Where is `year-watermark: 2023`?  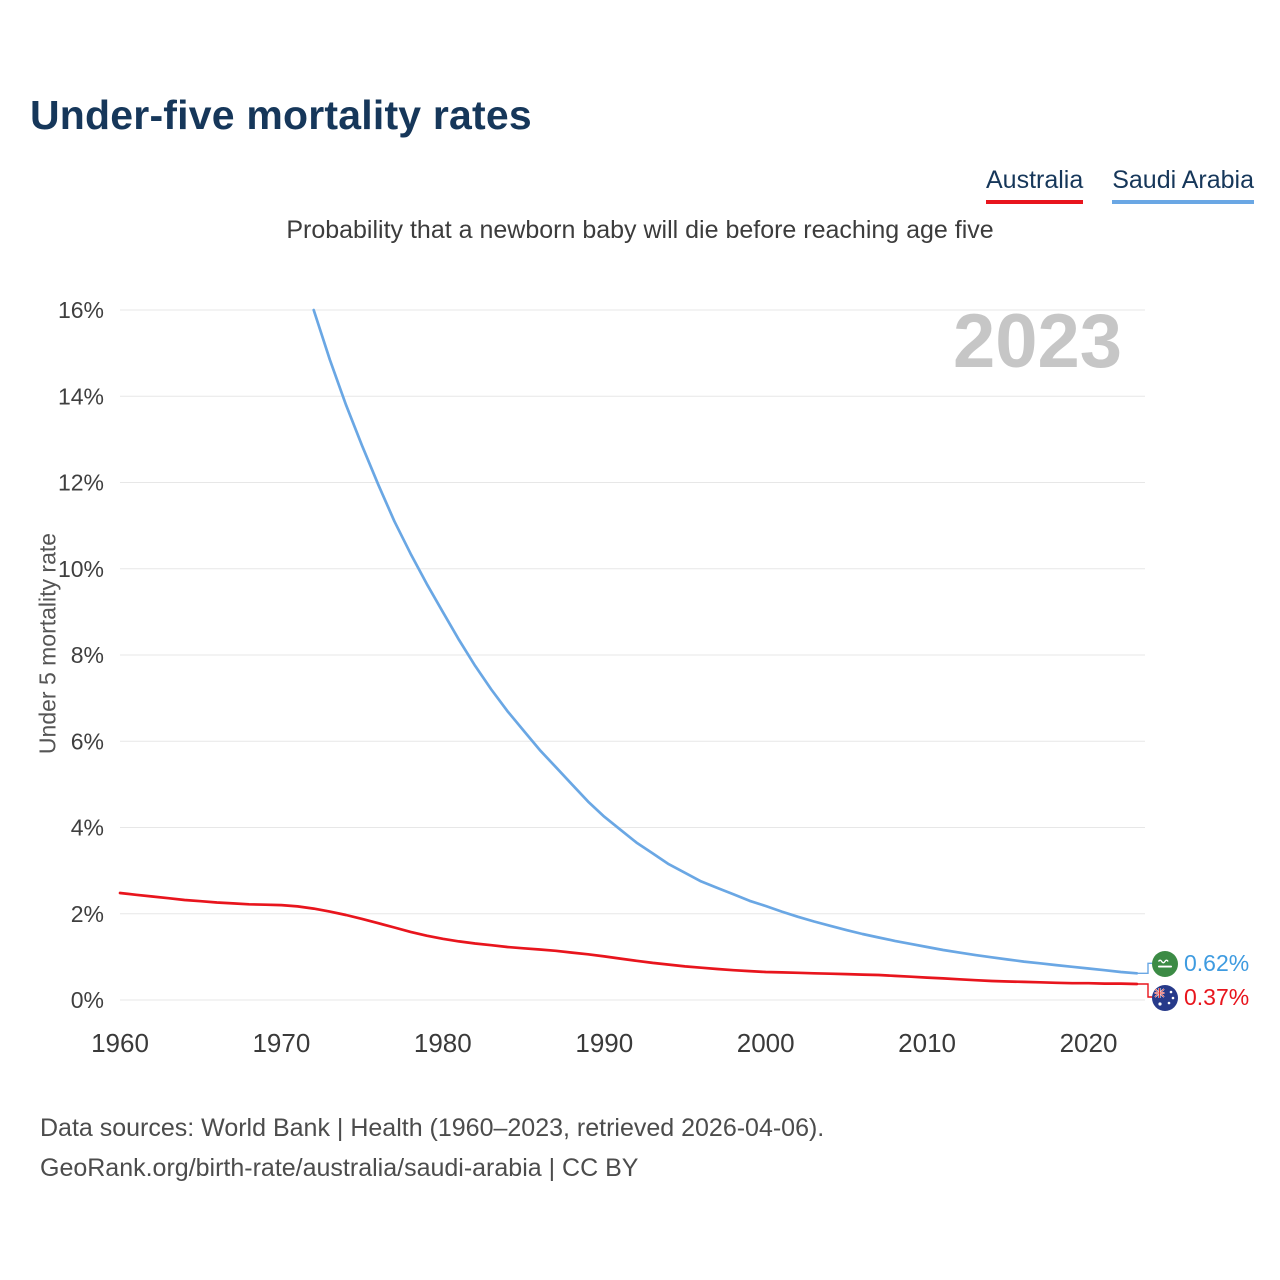
year-watermark: 2023 is located at coordinates (1037, 341).